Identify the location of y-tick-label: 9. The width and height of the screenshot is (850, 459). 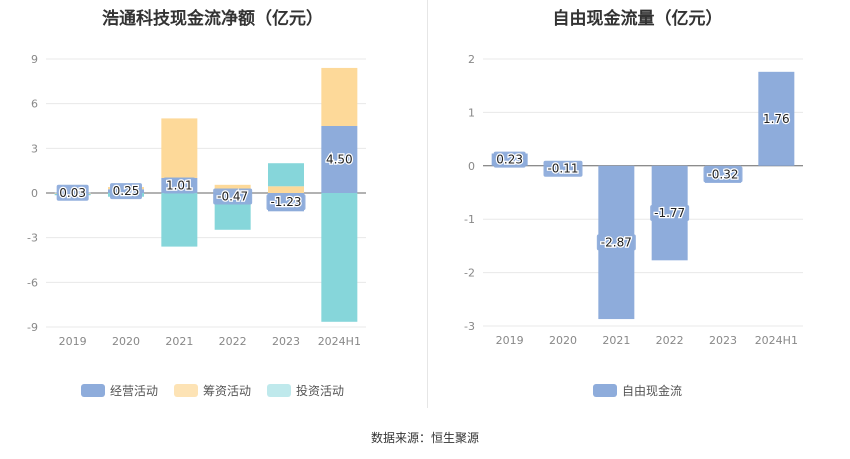
(34, 59).